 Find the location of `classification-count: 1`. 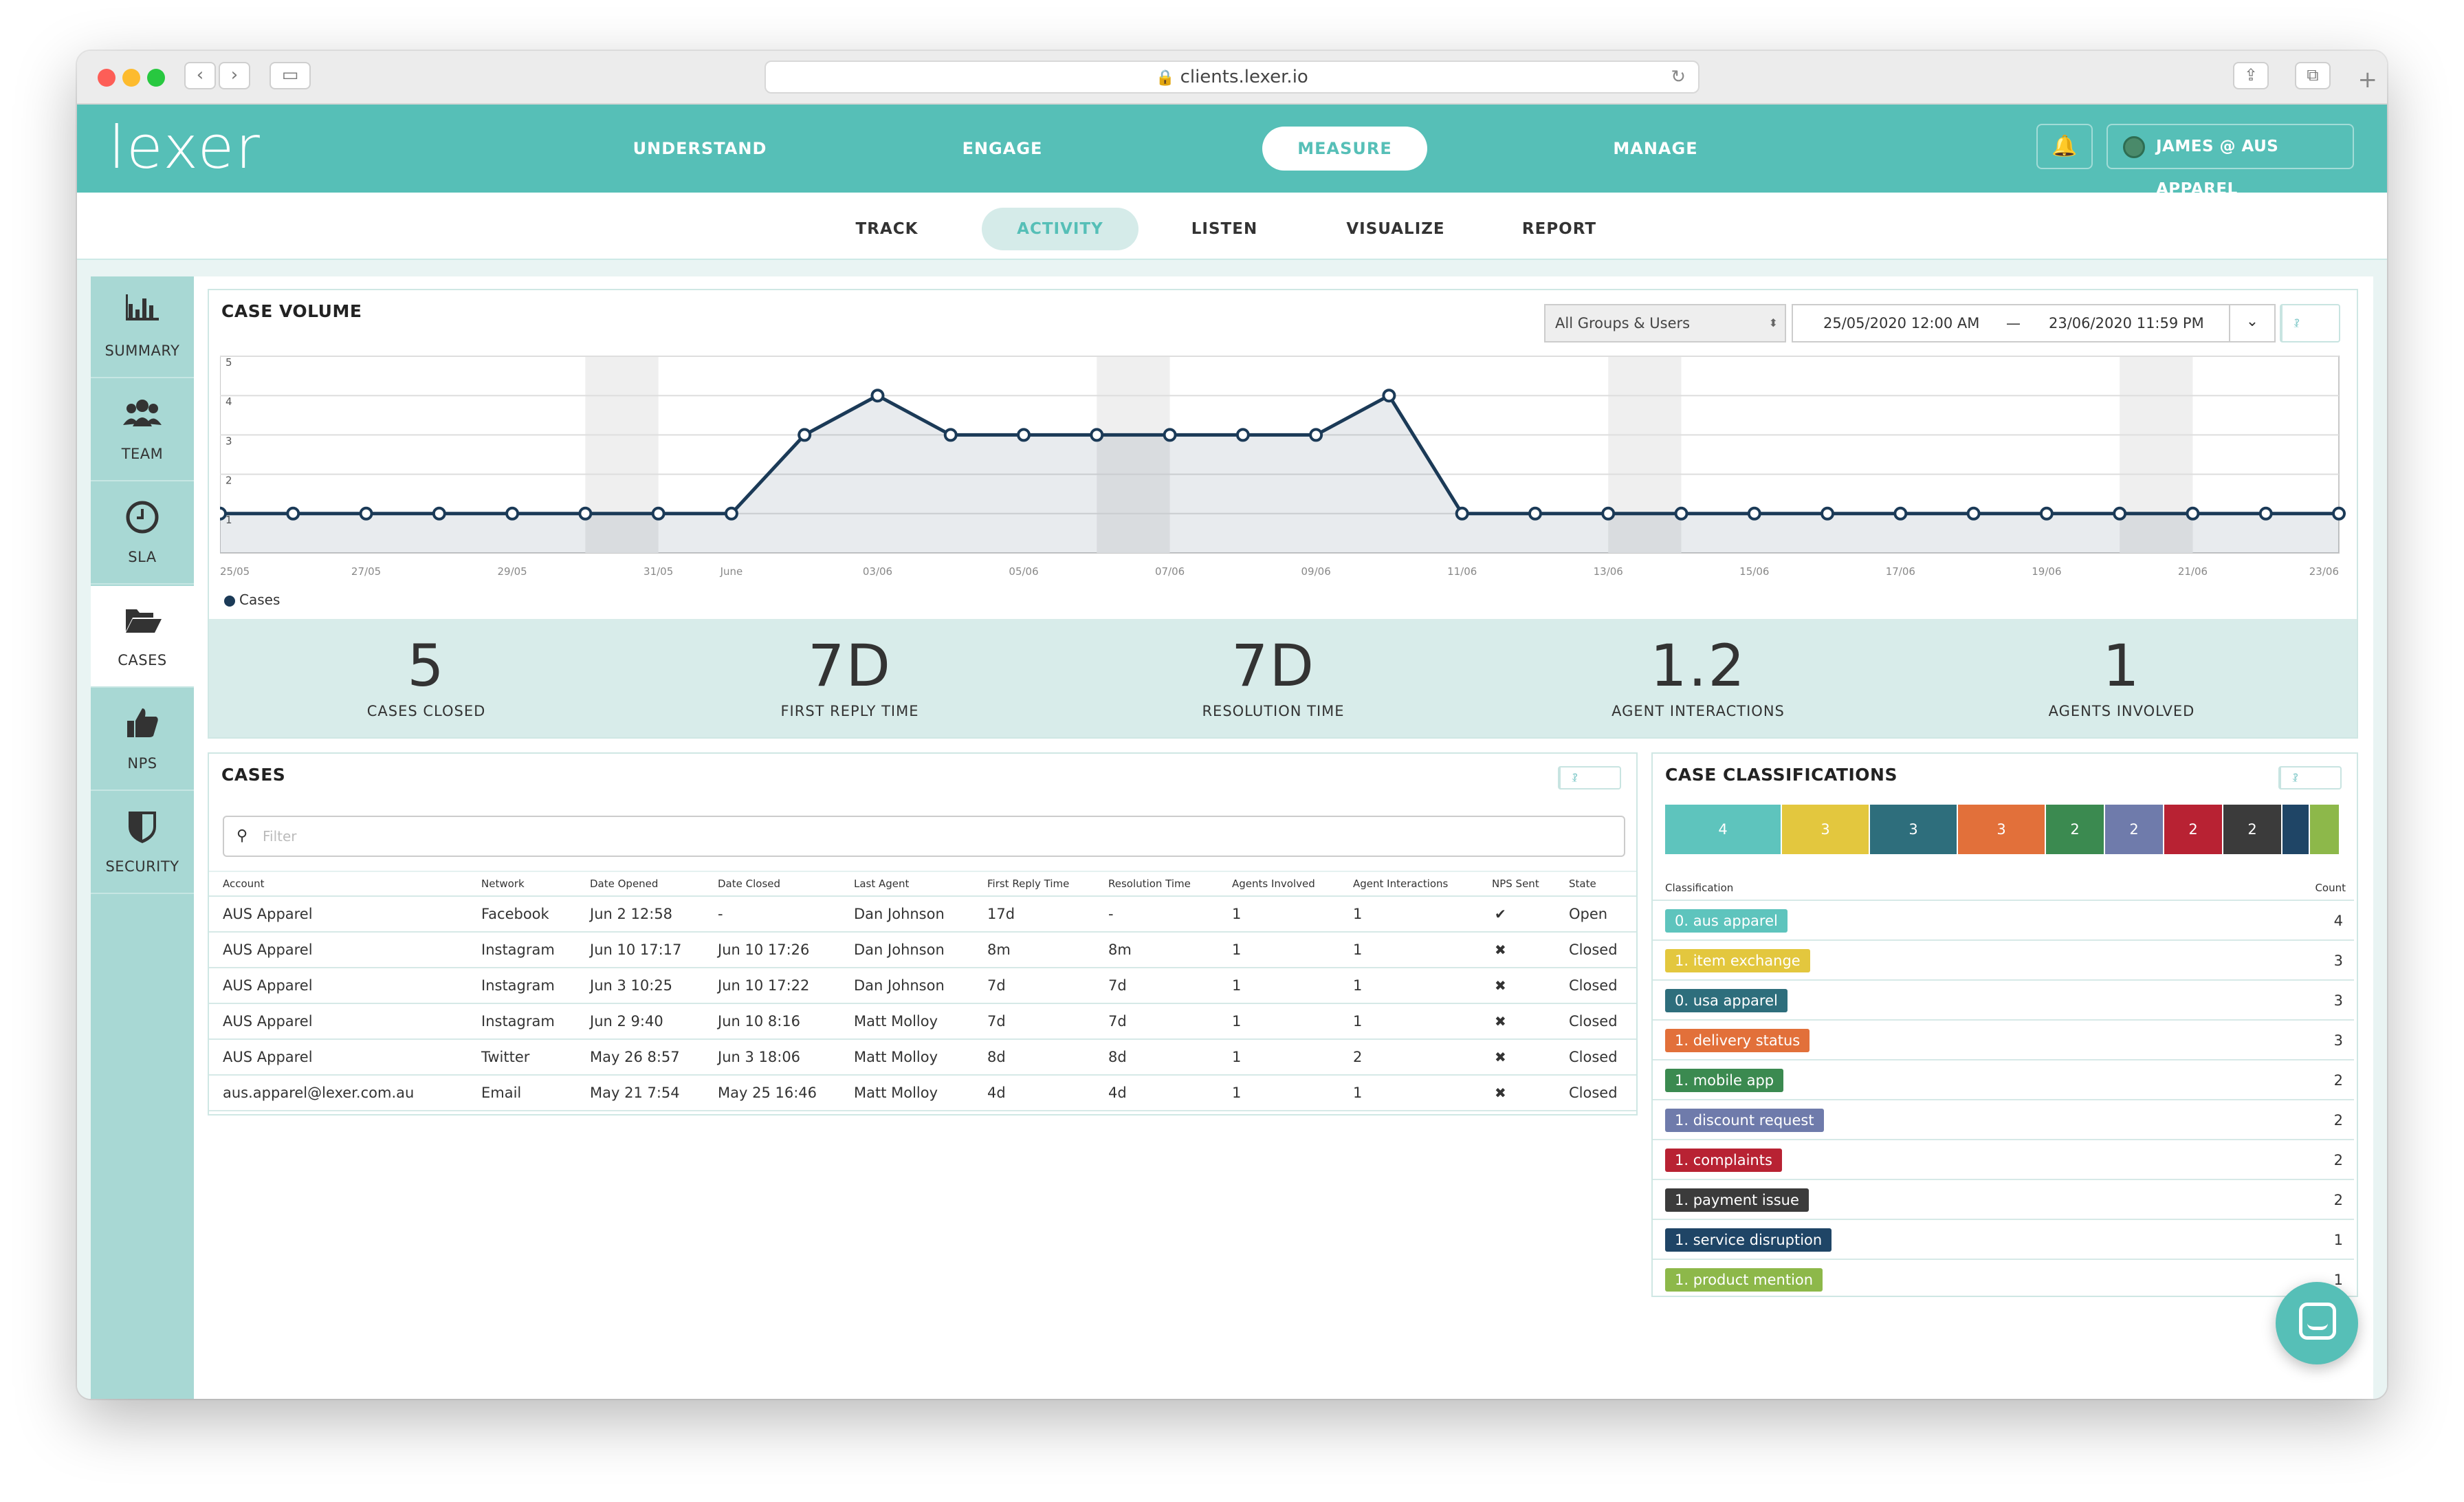

classification-count: 1 is located at coordinates (2338, 1240).